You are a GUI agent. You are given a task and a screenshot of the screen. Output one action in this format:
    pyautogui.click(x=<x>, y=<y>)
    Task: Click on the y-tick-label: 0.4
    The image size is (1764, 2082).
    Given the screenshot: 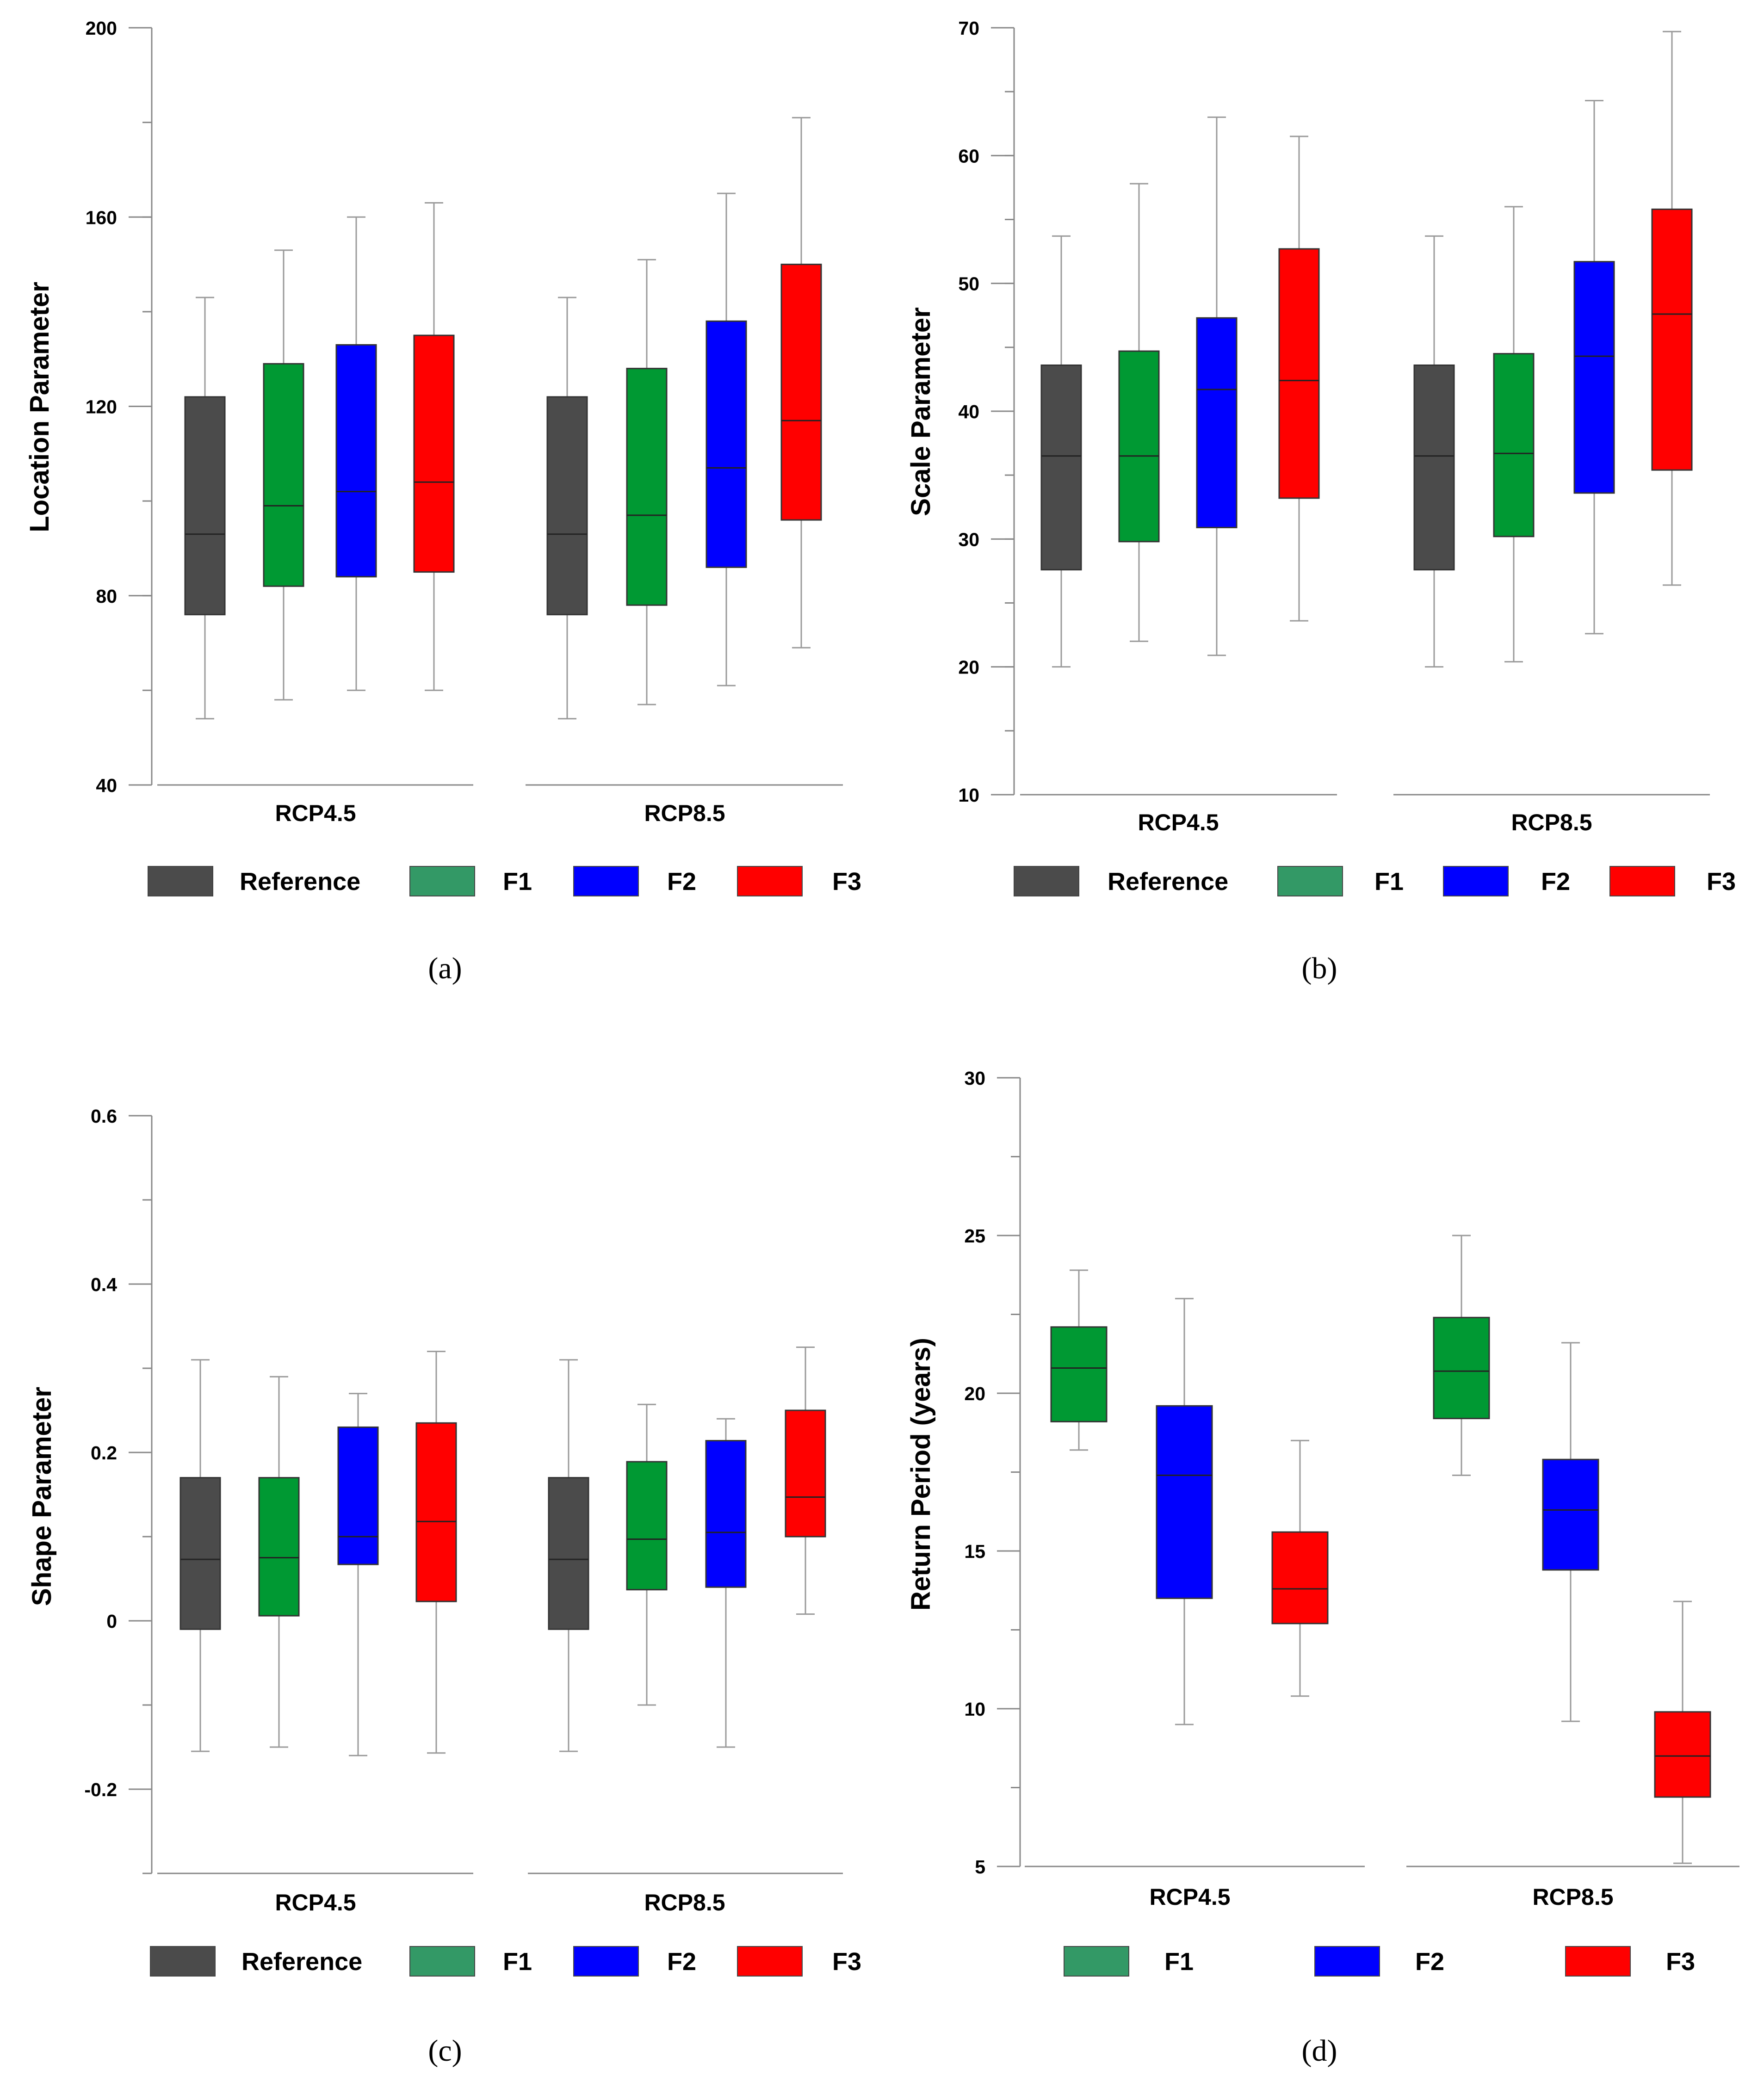 What is the action you would take?
    pyautogui.click(x=104, y=1284)
    